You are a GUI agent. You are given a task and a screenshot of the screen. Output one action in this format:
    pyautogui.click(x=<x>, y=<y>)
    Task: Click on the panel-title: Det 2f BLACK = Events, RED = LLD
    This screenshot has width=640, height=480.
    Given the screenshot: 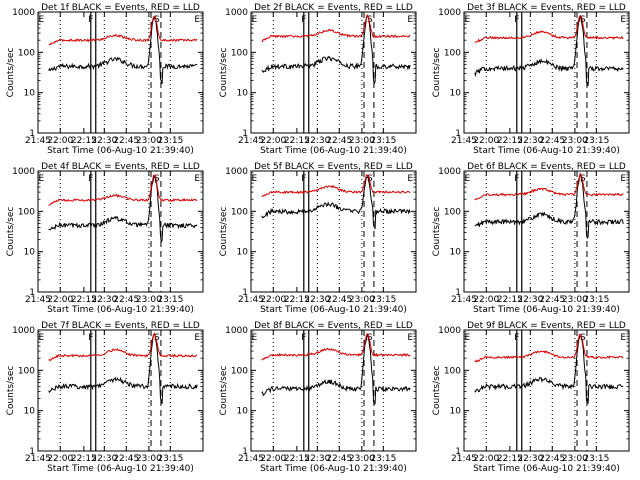 What is the action you would take?
    pyautogui.click(x=333, y=8)
    